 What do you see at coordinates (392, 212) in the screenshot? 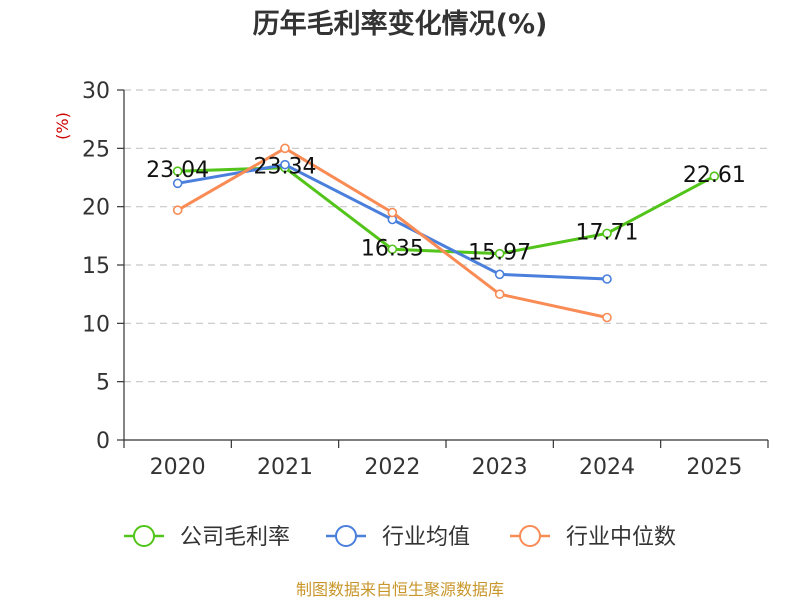
I see `data-point-2-2022` at bounding box center [392, 212].